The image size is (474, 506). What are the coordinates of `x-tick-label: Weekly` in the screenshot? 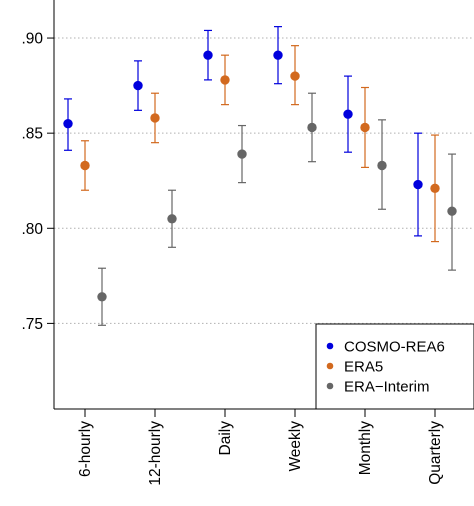 It's located at (295, 446).